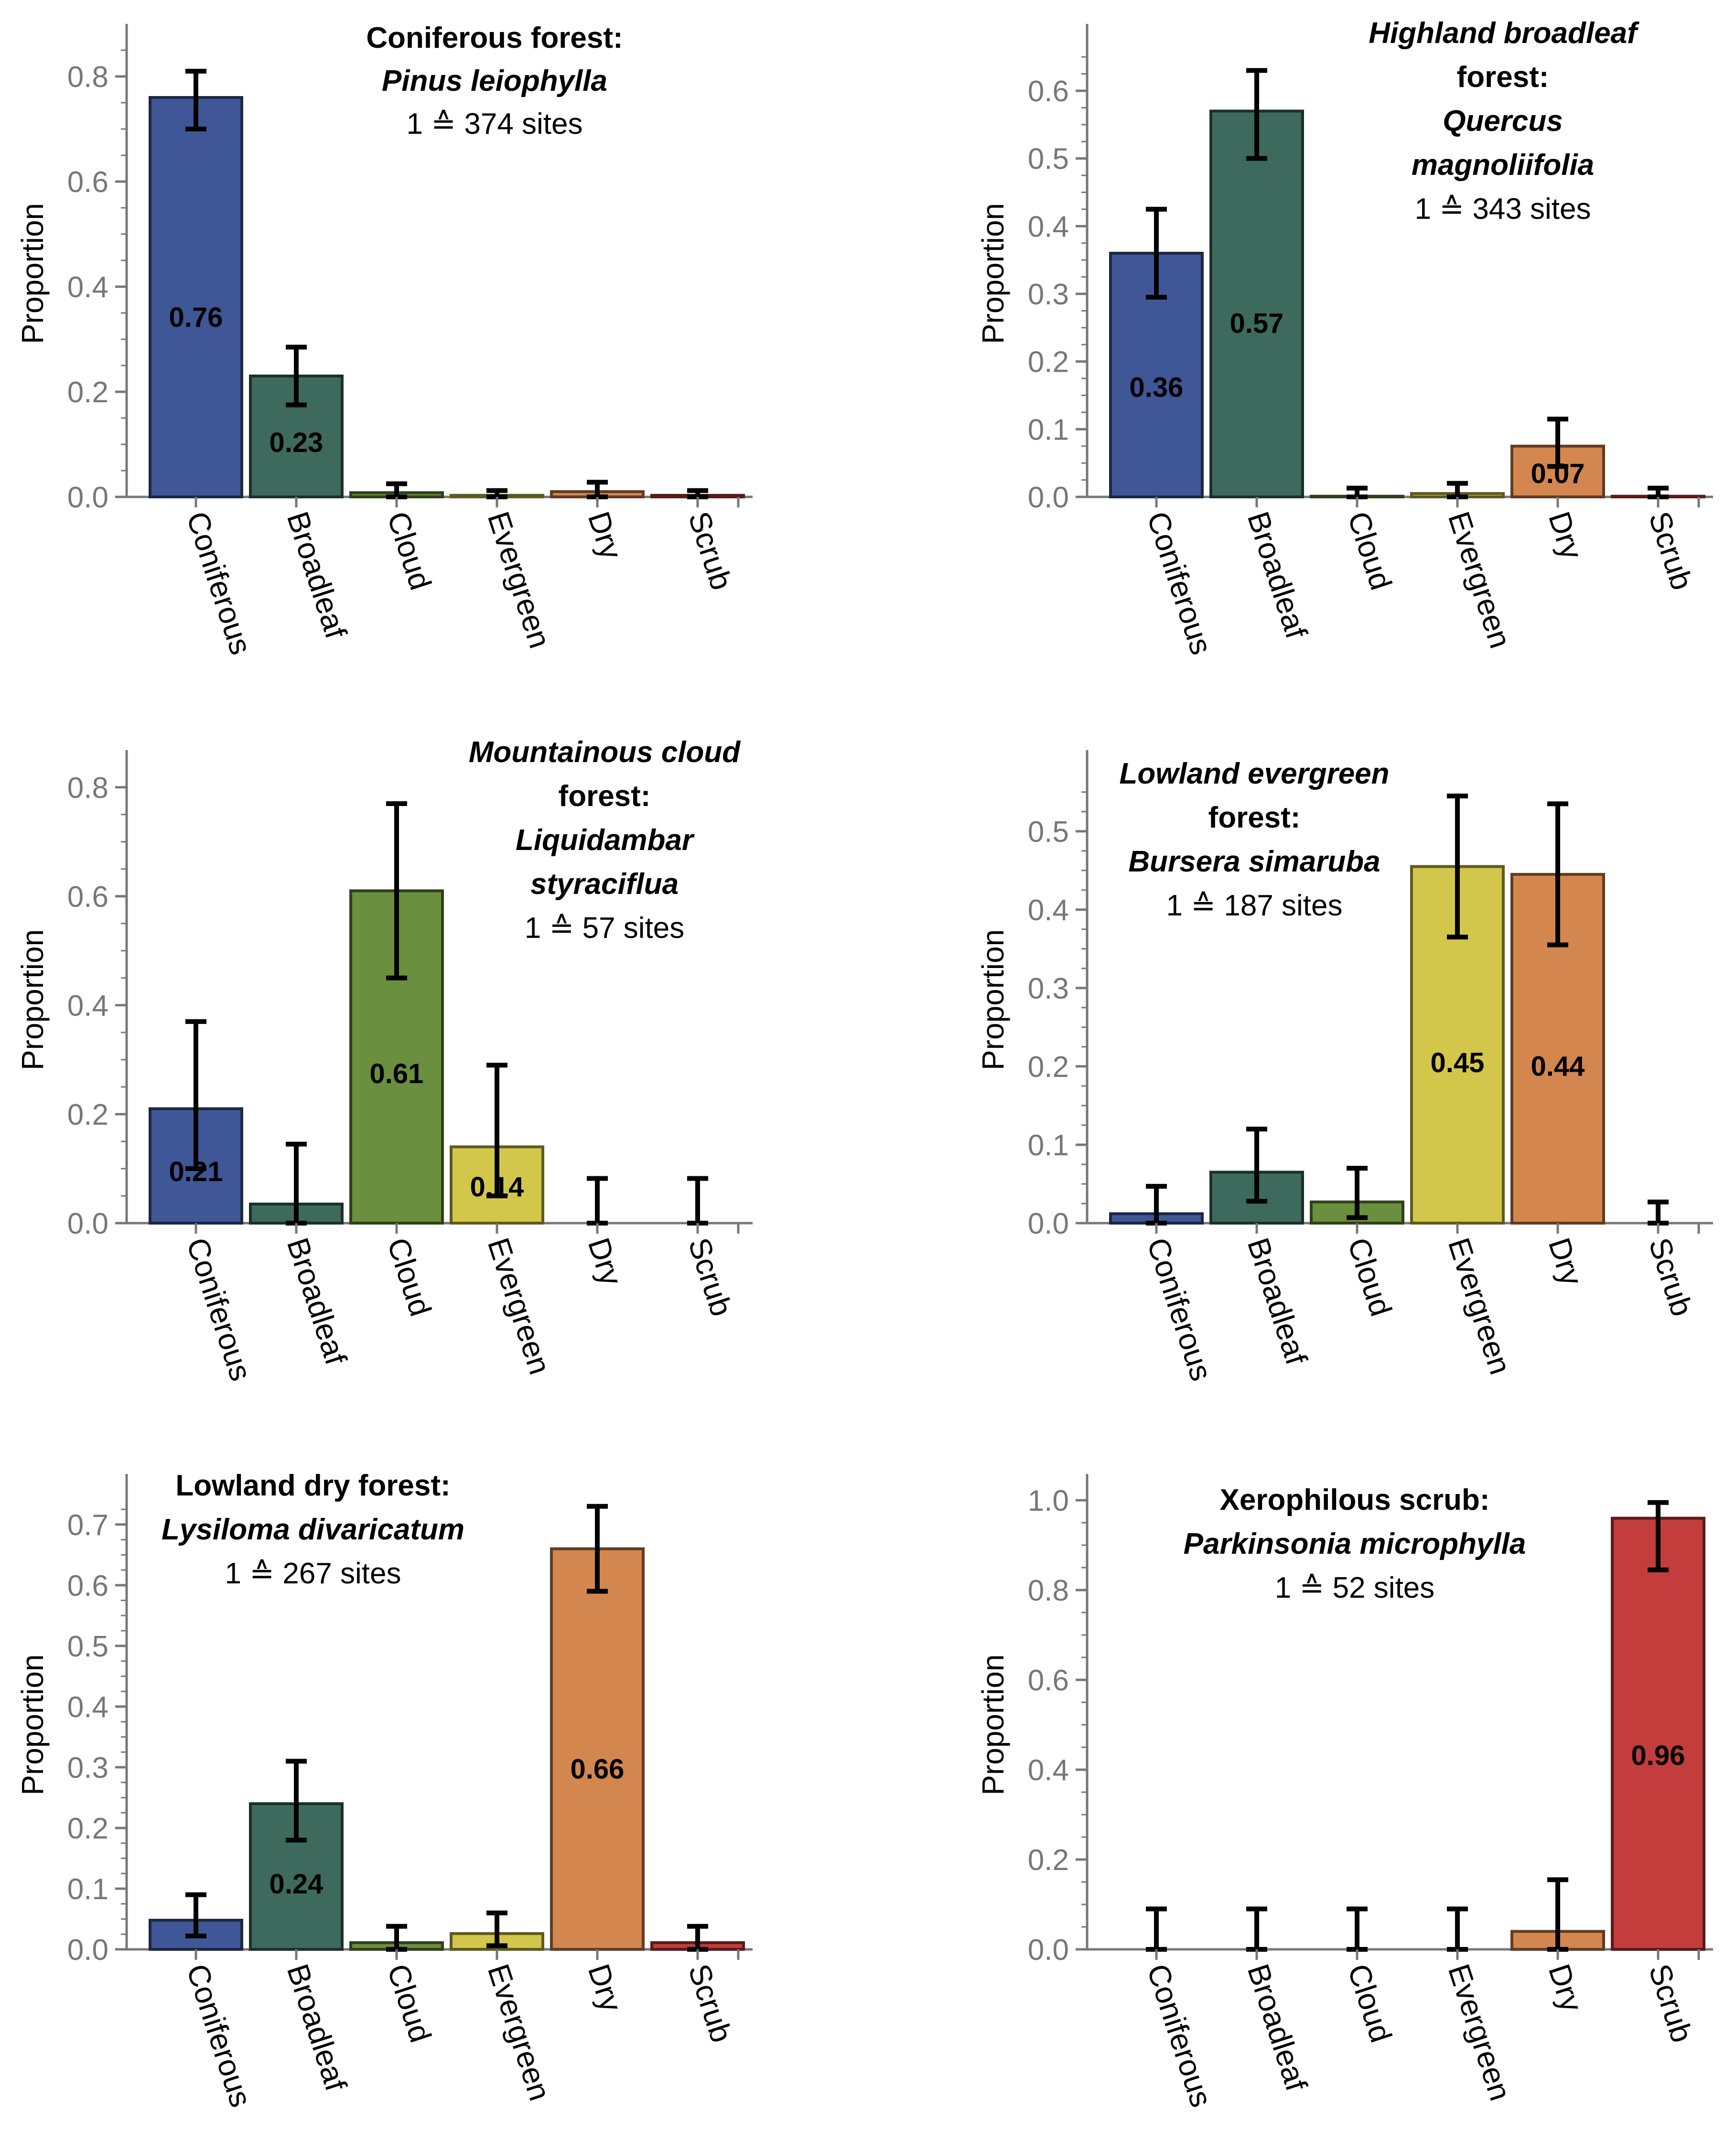  Describe the element at coordinates (1254, 861) in the screenshot. I see `panel-species-name: Bursera simaruba` at that location.